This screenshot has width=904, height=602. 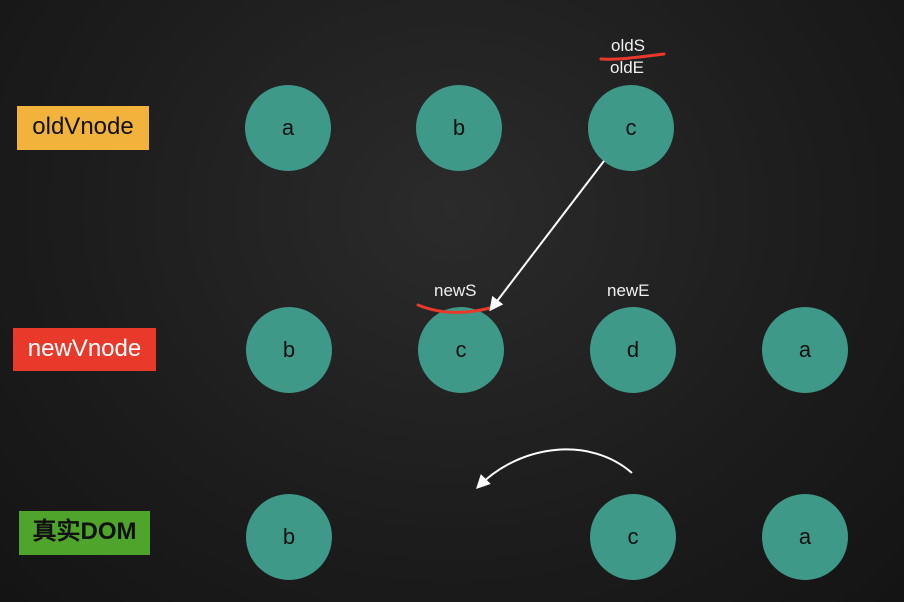 I want to click on real-dom-label: 真实DOM, so click(x=84, y=533).